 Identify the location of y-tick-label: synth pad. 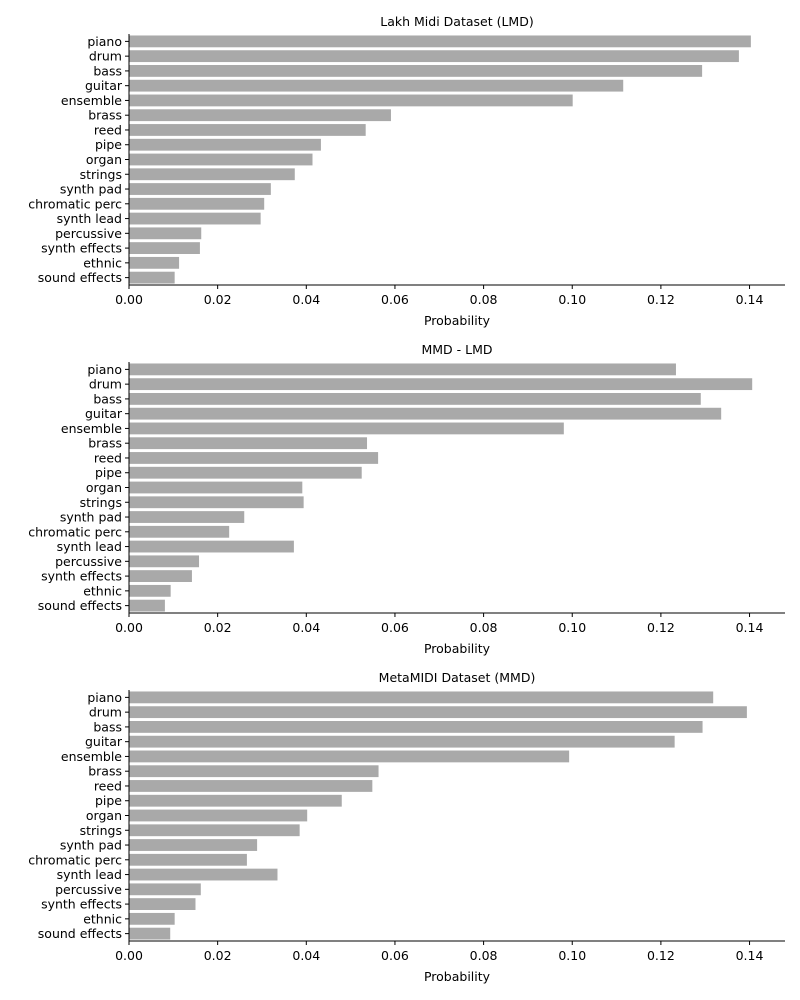
(91, 517).